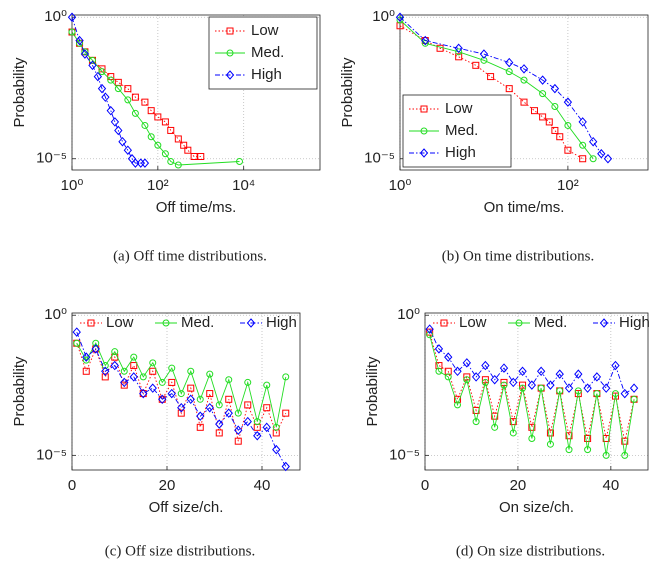 This screenshot has width=657, height=566. What do you see at coordinates (19, 92) in the screenshot?
I see `y-axis-label: Probability` at bounding box center [19, 92].